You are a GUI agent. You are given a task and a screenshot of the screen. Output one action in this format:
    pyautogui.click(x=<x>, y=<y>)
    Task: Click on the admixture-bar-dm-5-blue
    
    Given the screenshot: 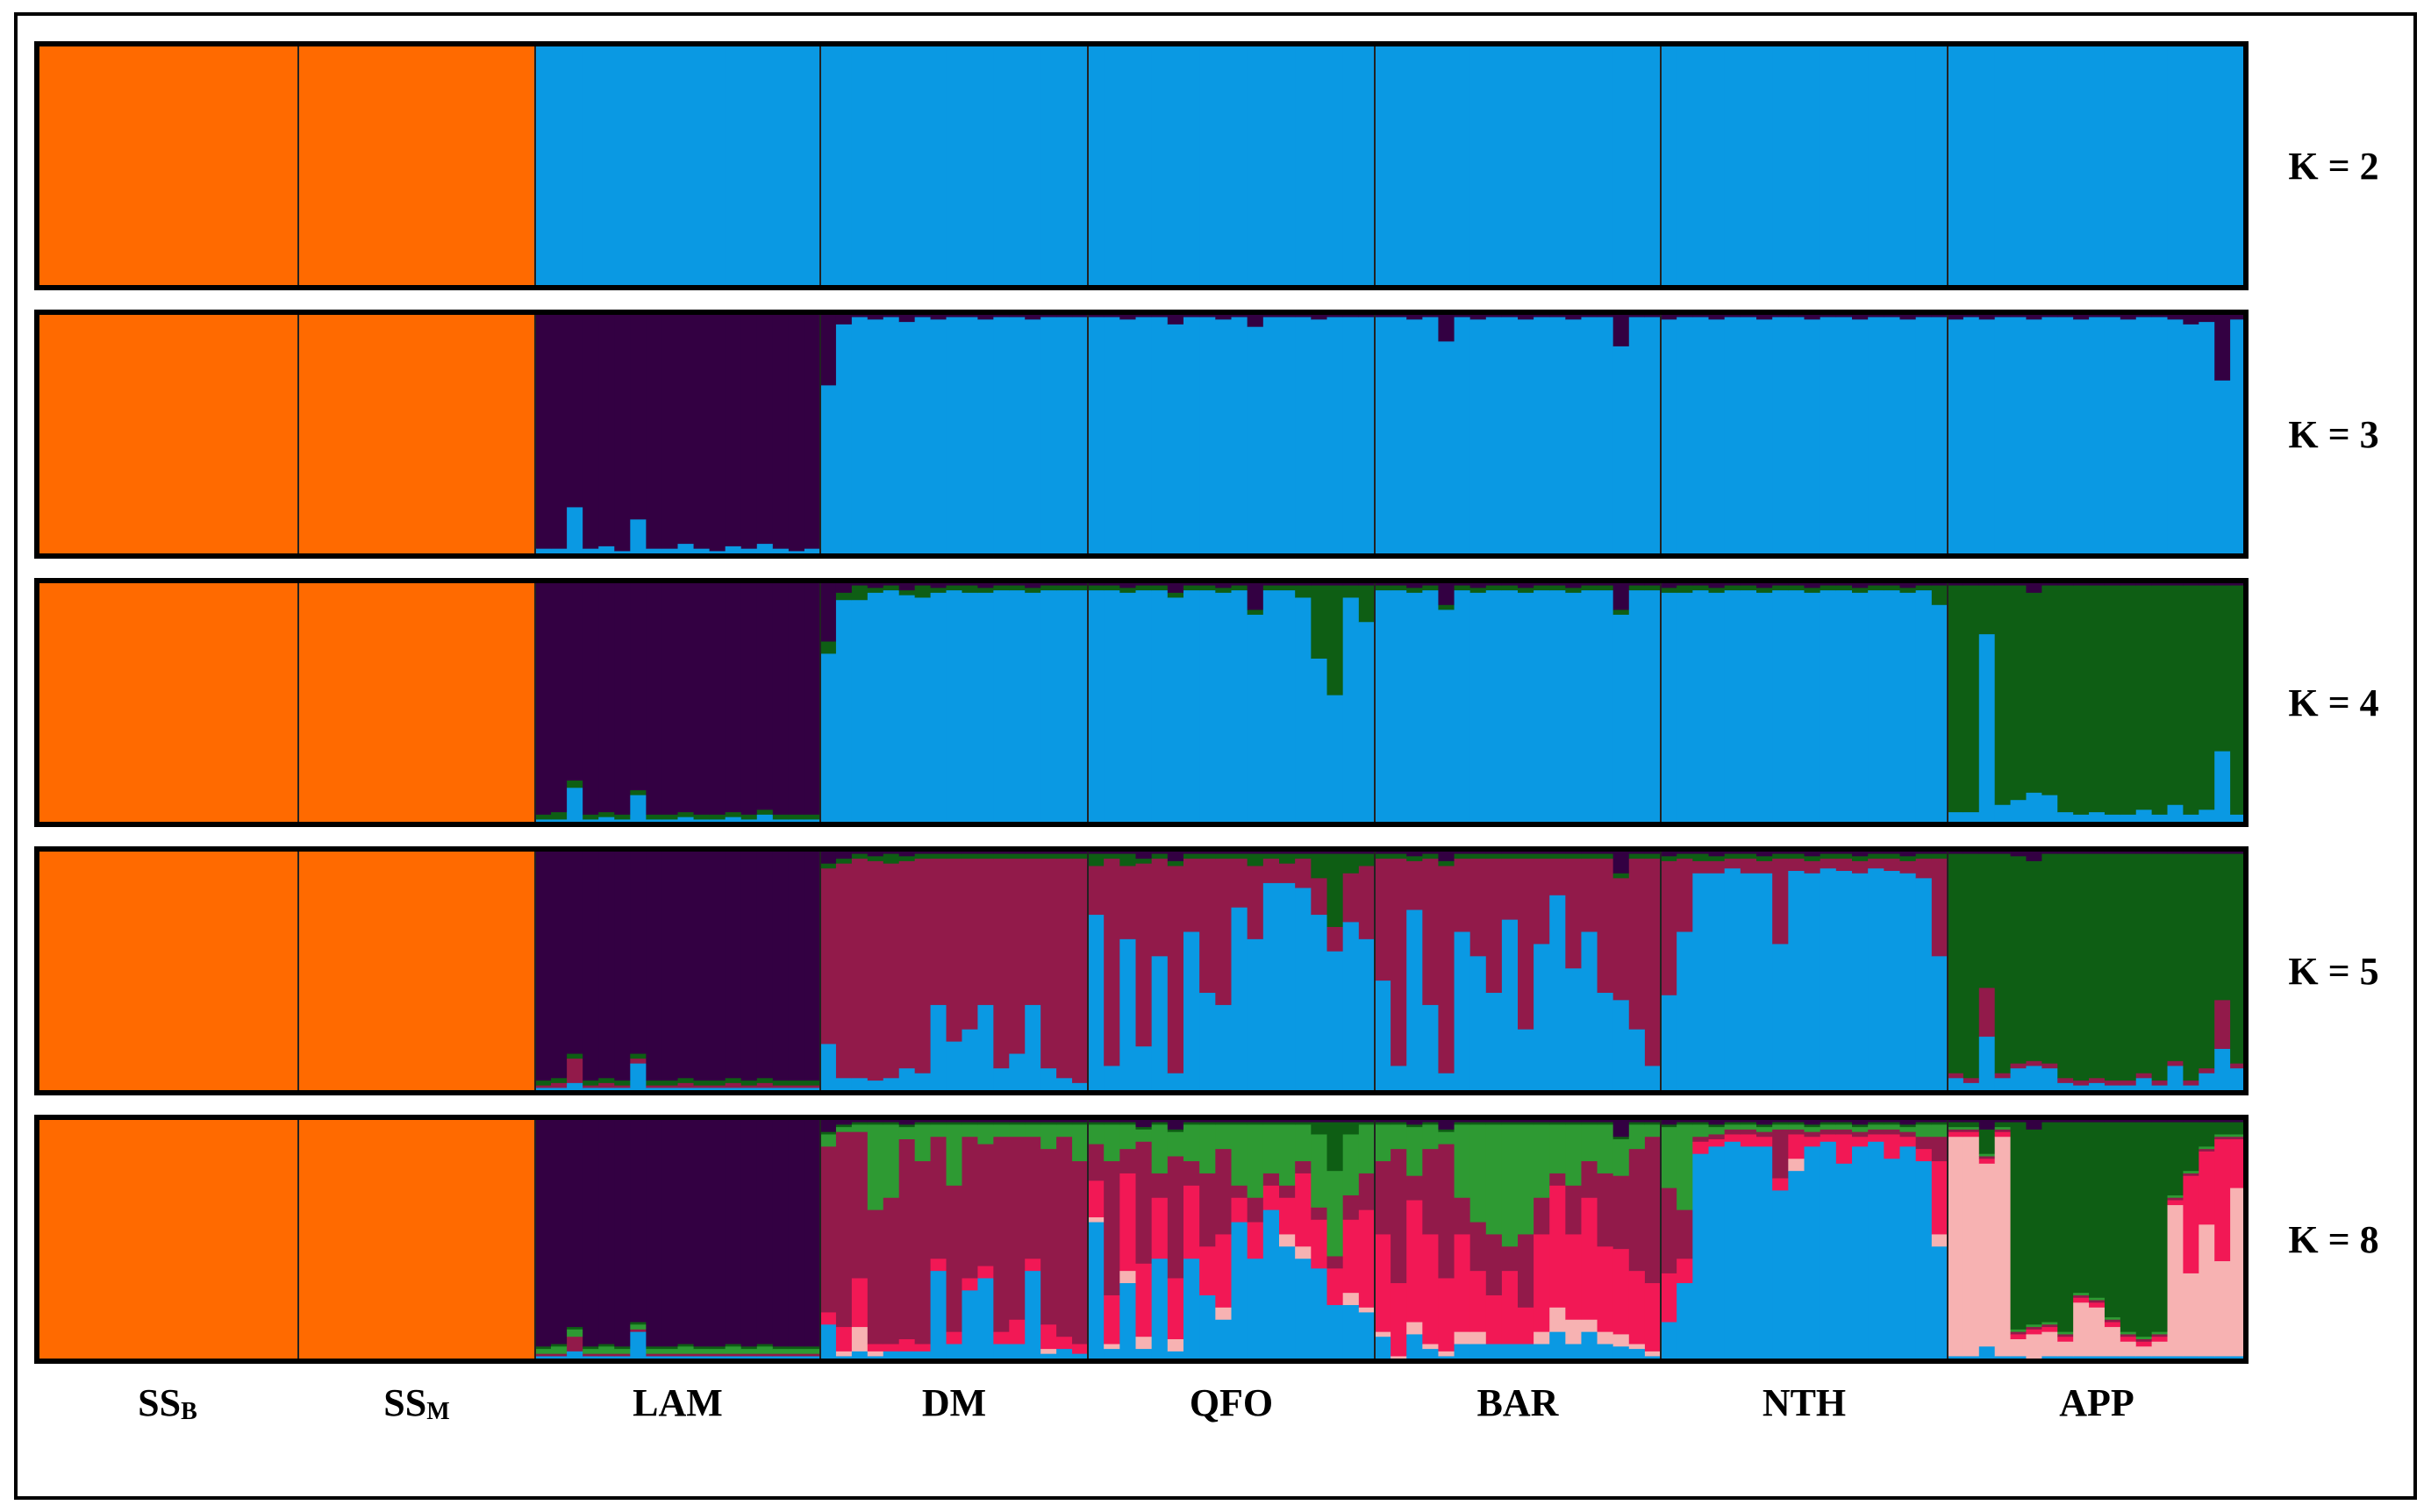 What is the action you would take?
    pyautogui.click(x=891, y=437)
    